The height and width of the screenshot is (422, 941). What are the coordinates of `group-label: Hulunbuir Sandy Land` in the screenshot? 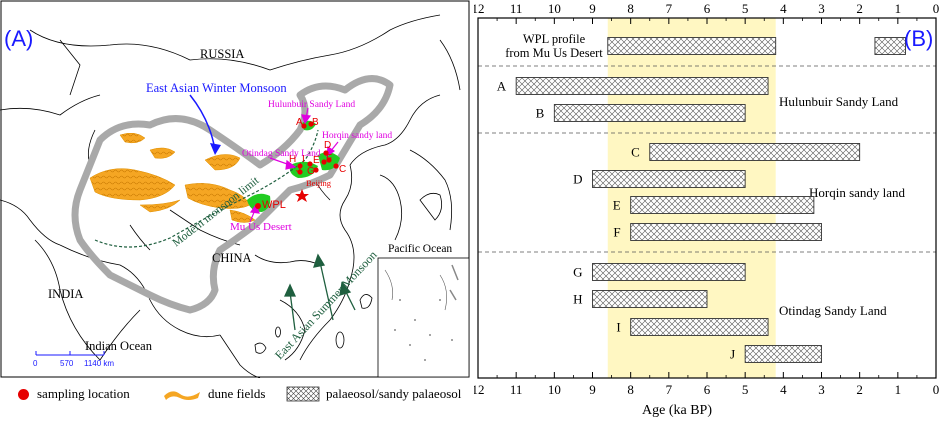 It's located at (839, 101).